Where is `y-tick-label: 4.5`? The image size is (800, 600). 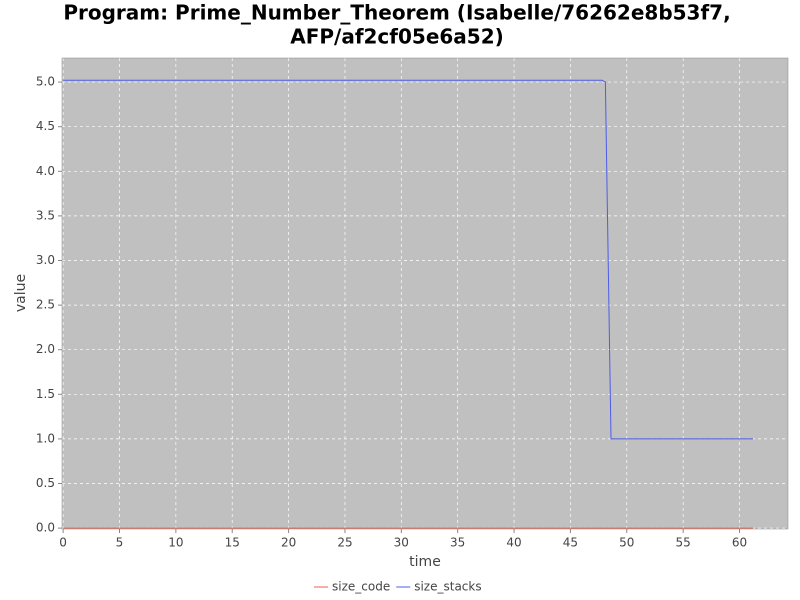
y-tick-label: 4.5 is located at coordinates (45, 126).